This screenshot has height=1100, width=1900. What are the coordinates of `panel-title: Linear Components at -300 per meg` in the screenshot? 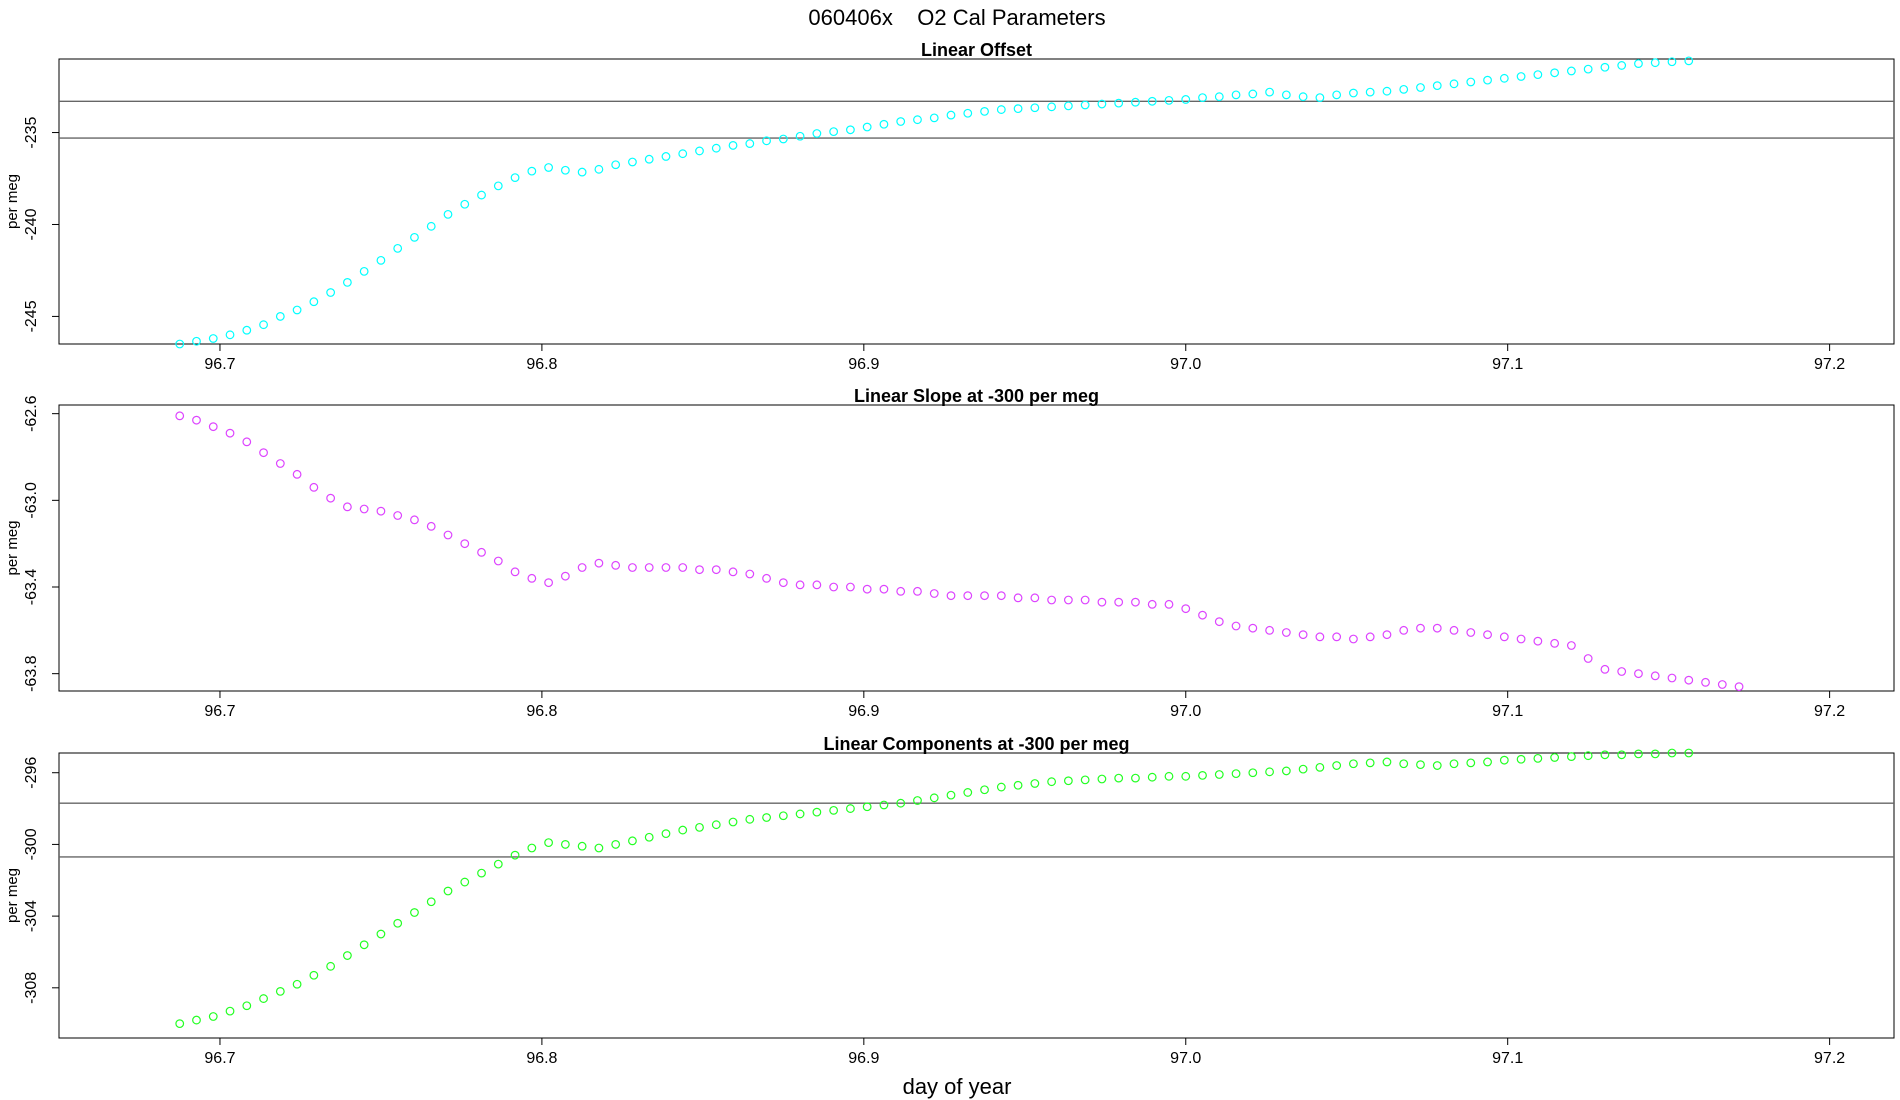 It's located at (976, 744).